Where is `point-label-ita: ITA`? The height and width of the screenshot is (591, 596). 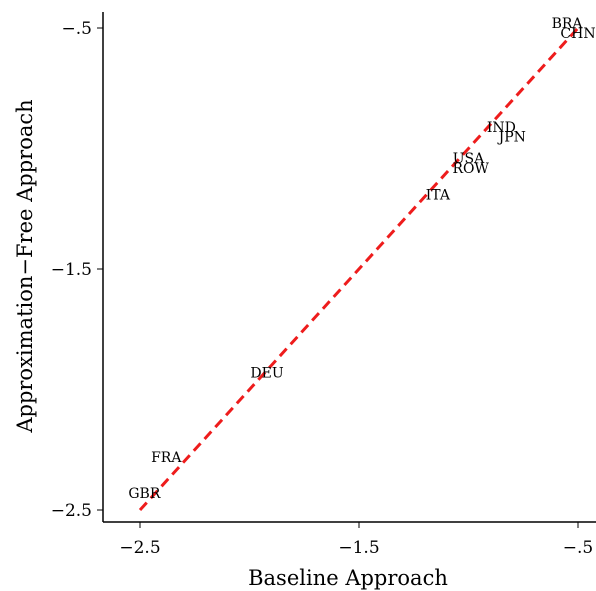 point-label-ita: ITA is located at coordinates (438, 195).